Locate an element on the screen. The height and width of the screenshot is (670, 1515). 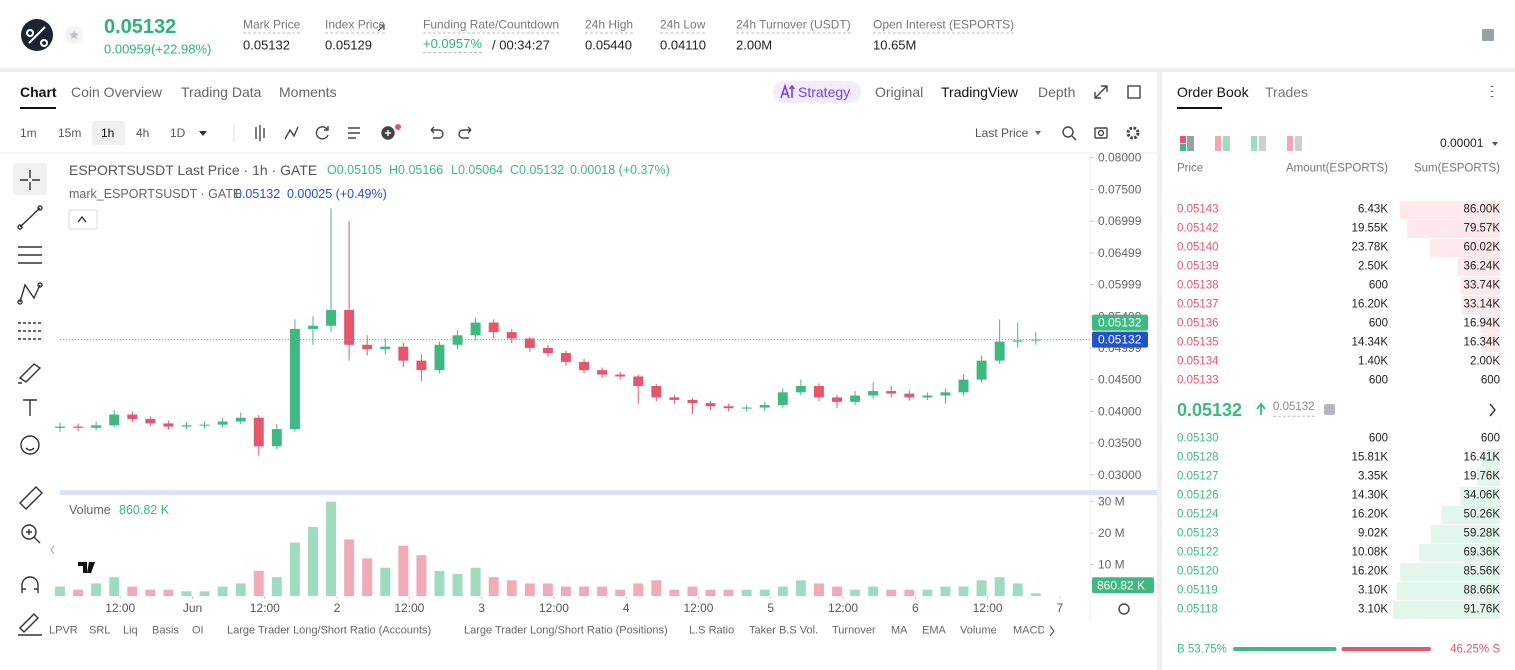
interval: 1h is located at coordinates (108, 133).